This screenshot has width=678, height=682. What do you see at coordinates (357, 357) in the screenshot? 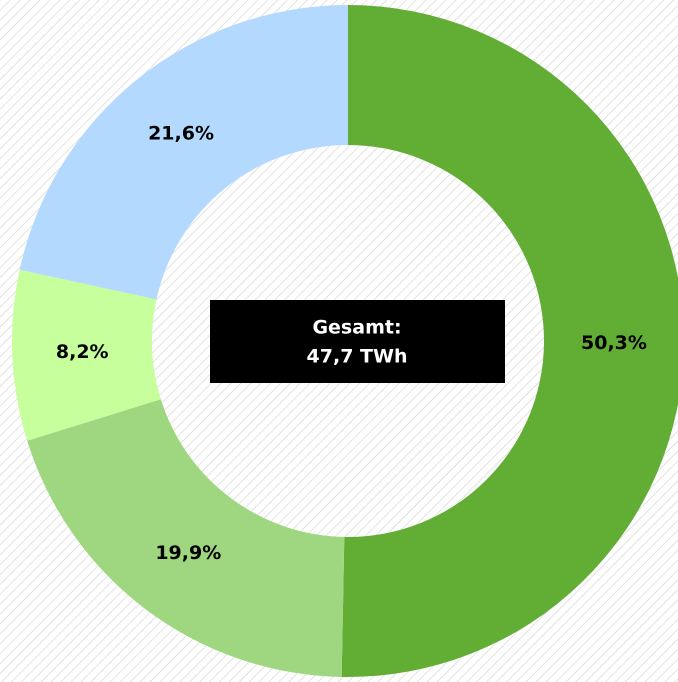
I see `center-label: 47,7 TWh` at bounding box center [357, 357].